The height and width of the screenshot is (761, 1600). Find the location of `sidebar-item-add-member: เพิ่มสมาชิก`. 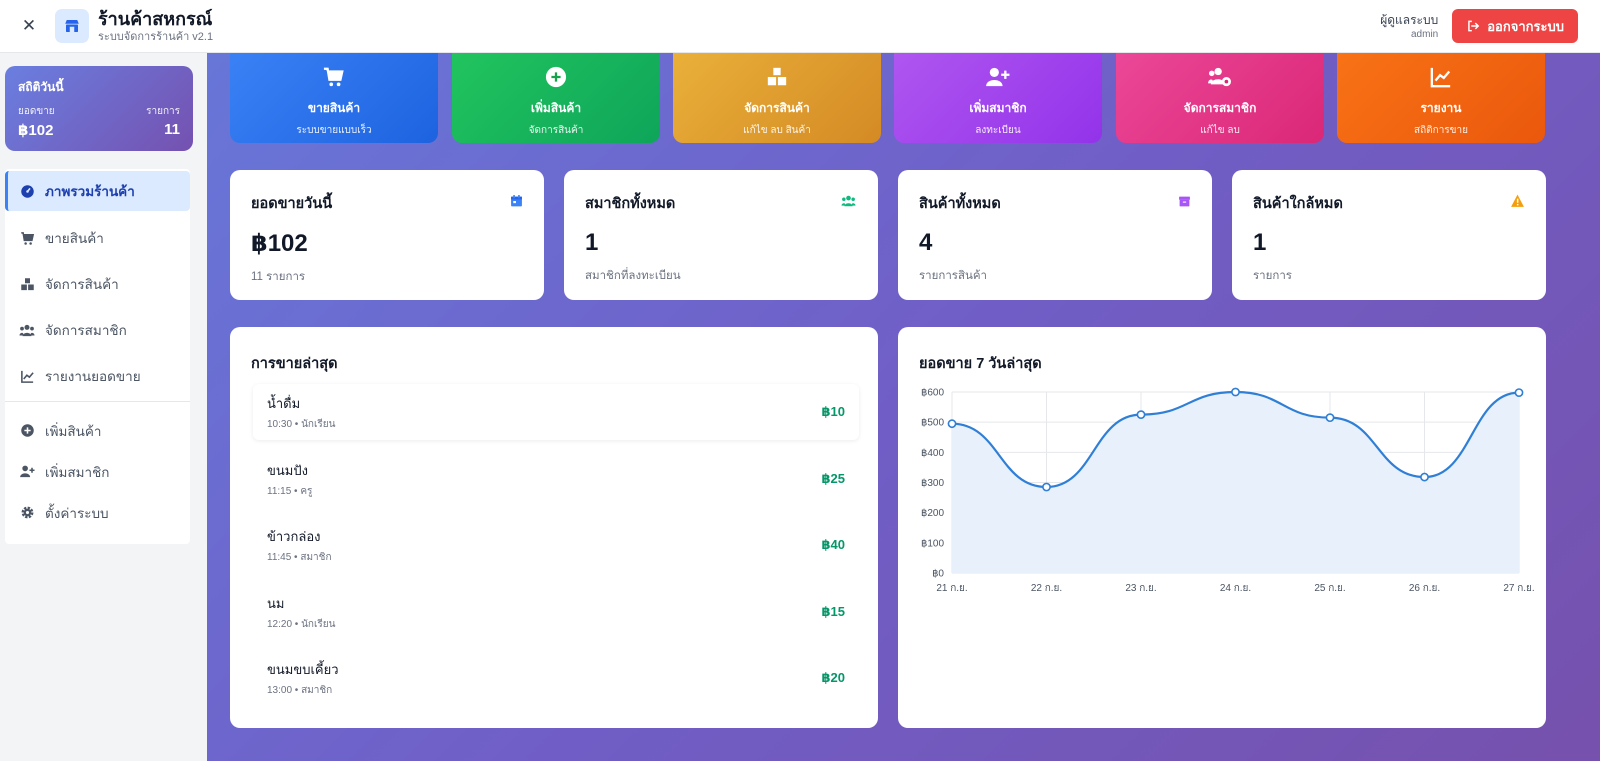

sidebar-item-add-member: เพิ่มสมาชิก is located at coordinates (97, 471).